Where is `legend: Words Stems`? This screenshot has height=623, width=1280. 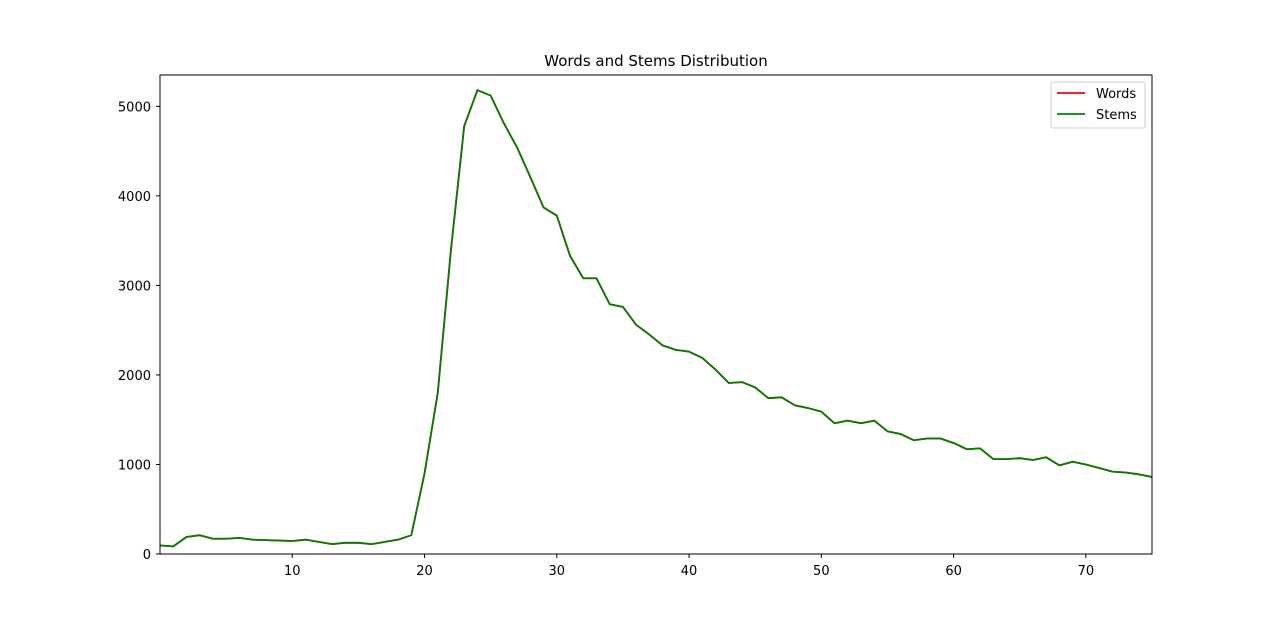
legend: Words Stems is located at coordinates (1098, 105).